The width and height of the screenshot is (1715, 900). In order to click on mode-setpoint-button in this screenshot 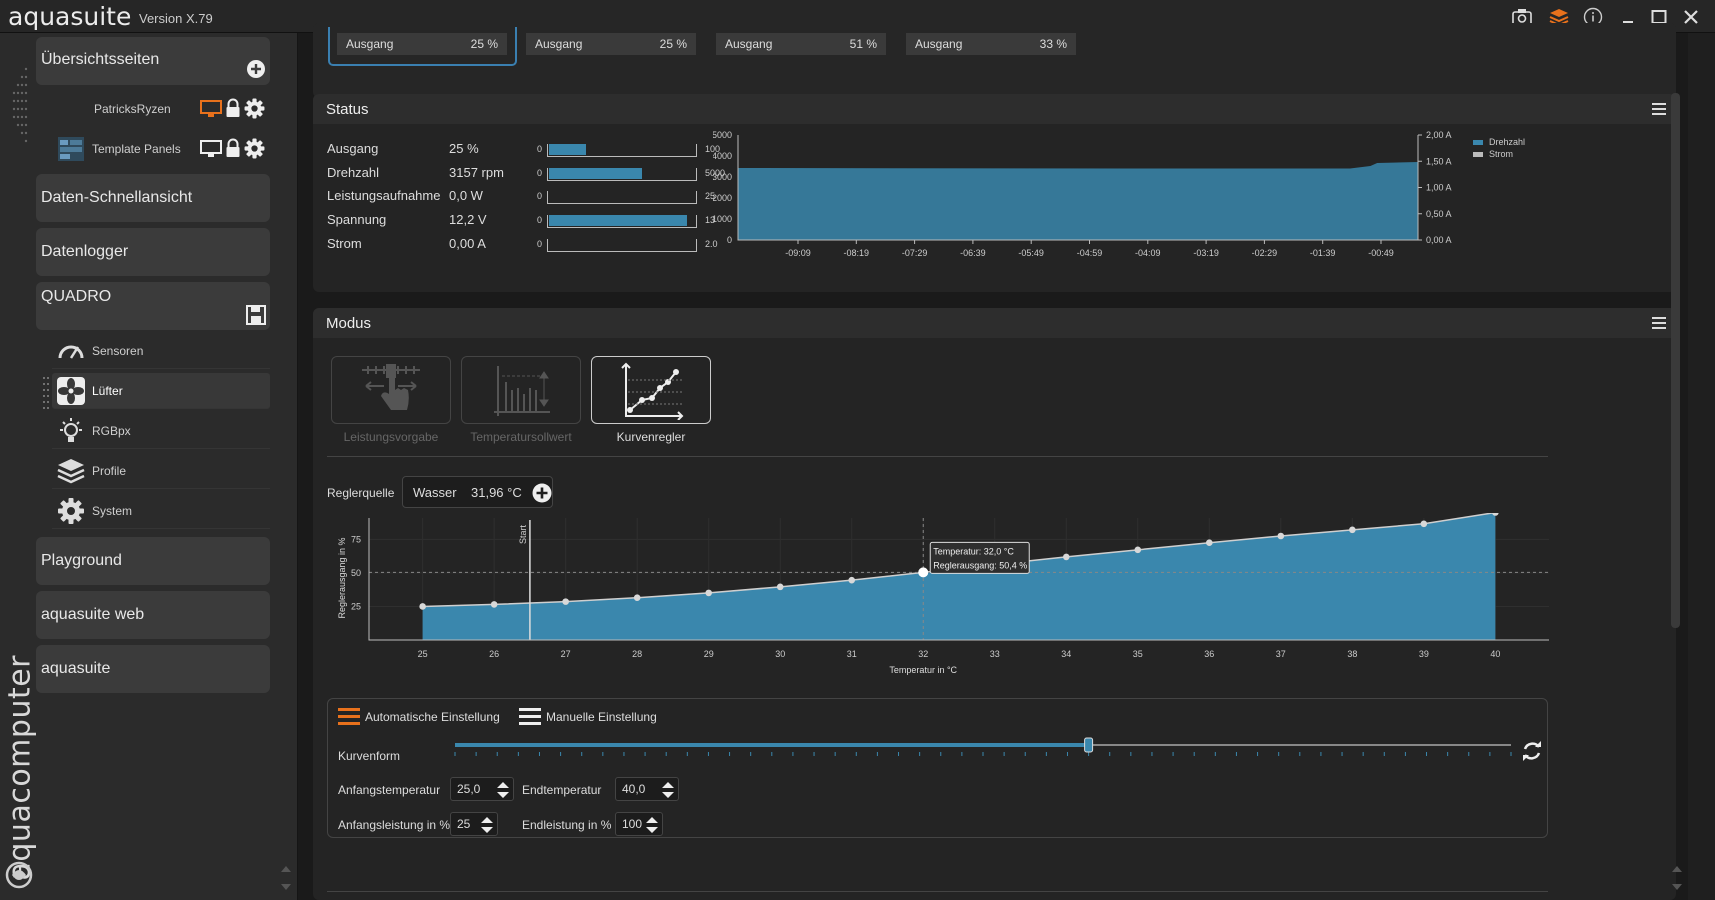, I will do `click(521, 390)`.